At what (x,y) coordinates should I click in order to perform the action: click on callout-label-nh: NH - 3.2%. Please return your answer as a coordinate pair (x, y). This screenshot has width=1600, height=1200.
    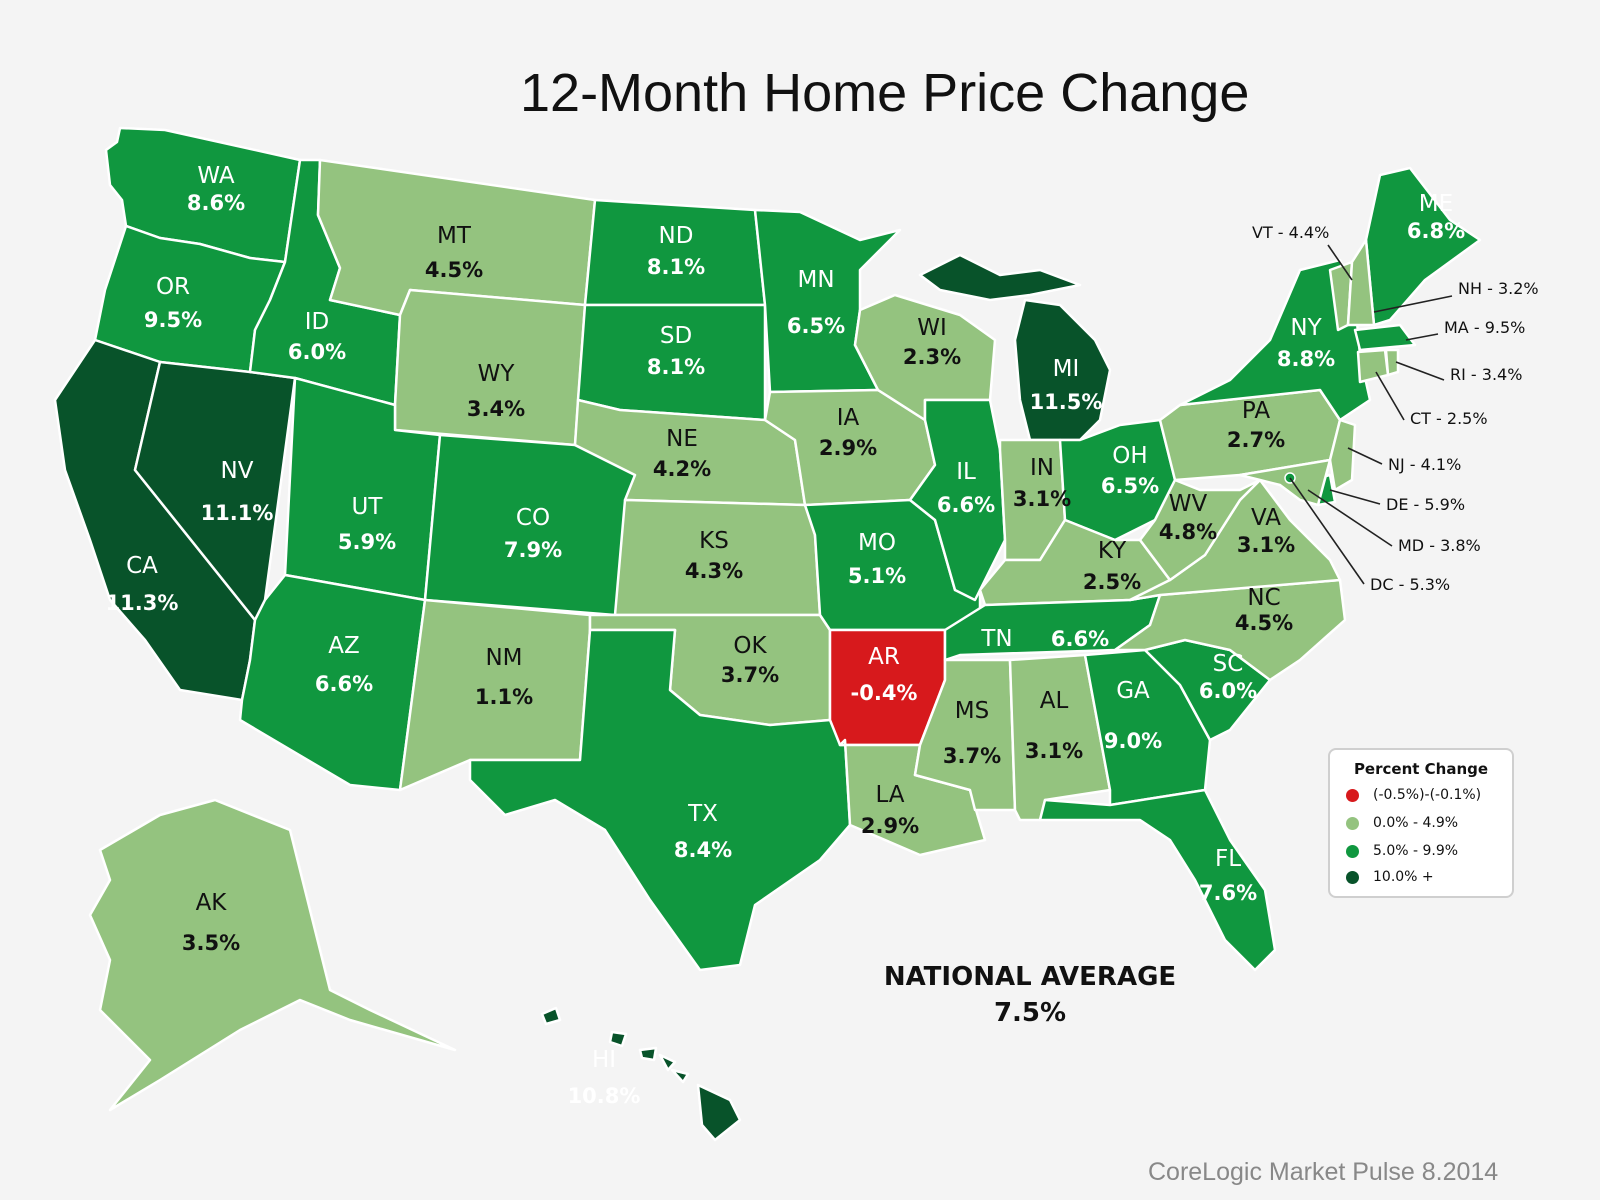
    Looking at the image, I should click on (1498, 288).